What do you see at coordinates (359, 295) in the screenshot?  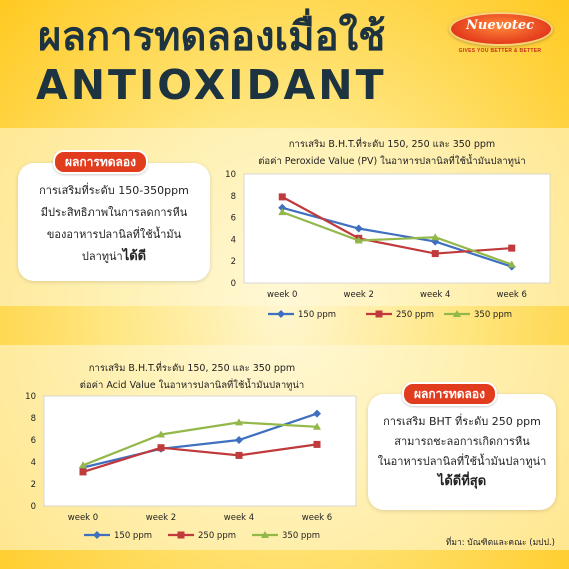 I see `chart-1-xtick-label: week 2` at bounding box center [359, 295].